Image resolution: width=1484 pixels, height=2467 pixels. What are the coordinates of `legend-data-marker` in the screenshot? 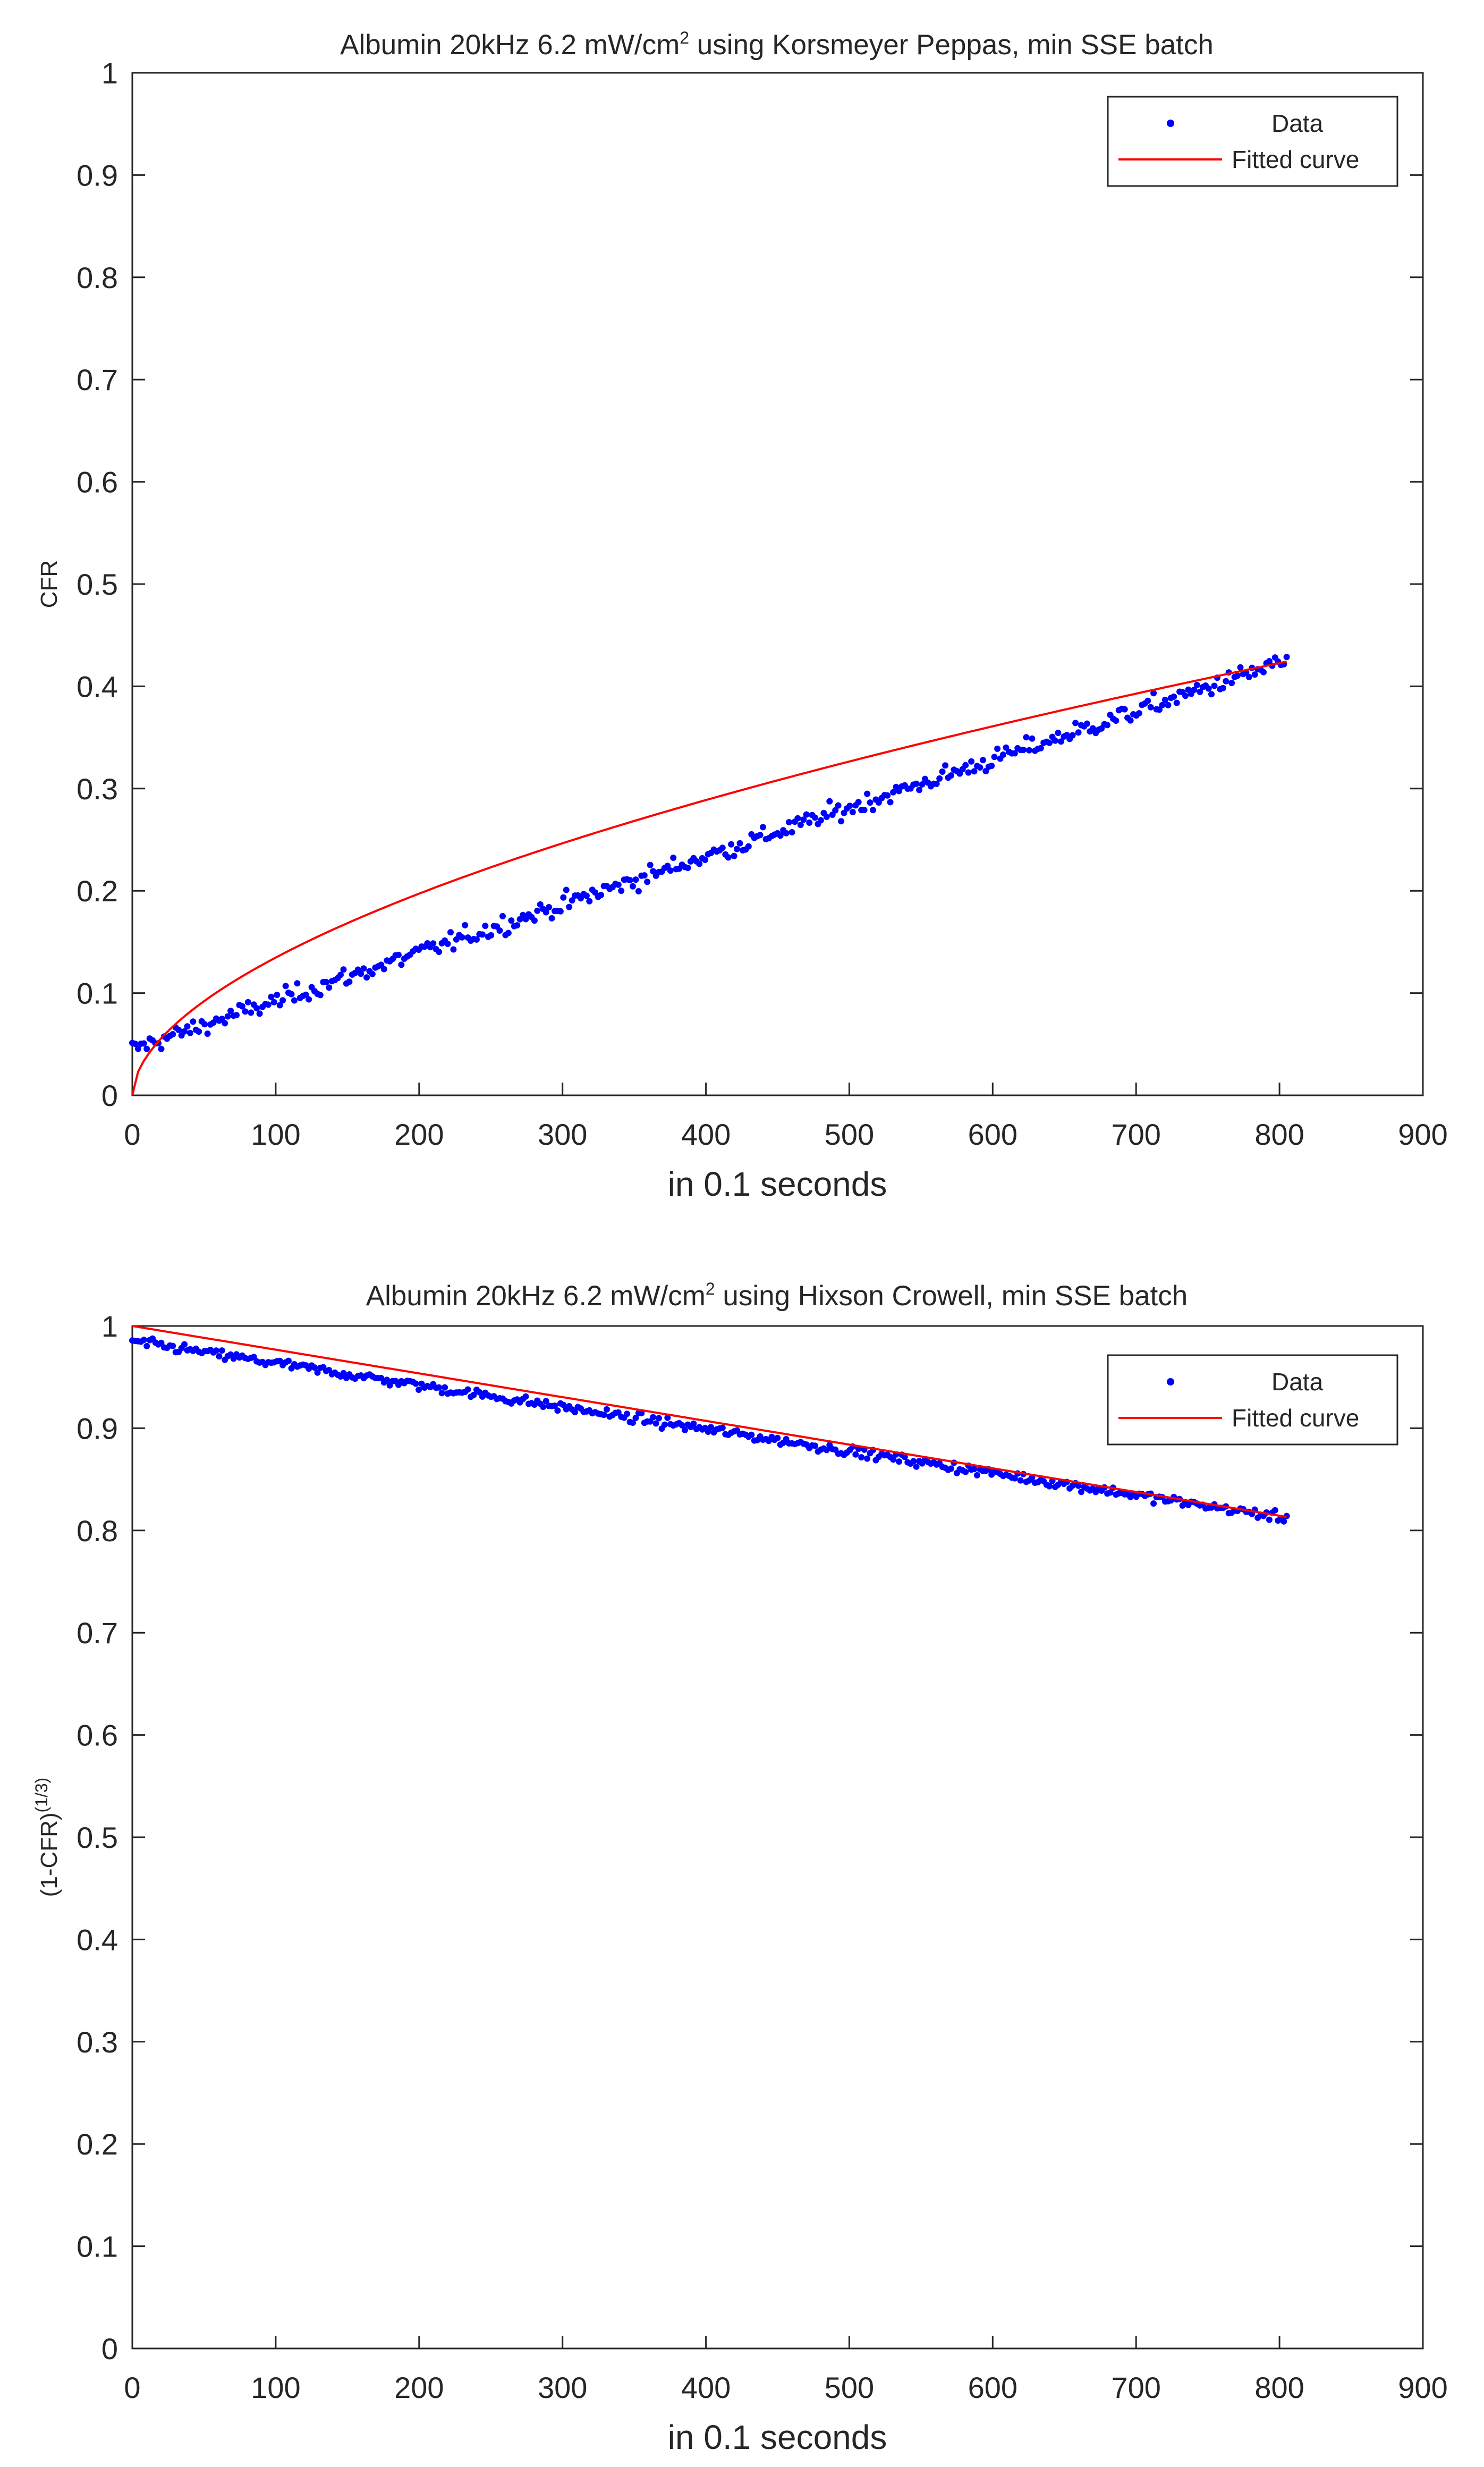 It's located at (1170, 1381).